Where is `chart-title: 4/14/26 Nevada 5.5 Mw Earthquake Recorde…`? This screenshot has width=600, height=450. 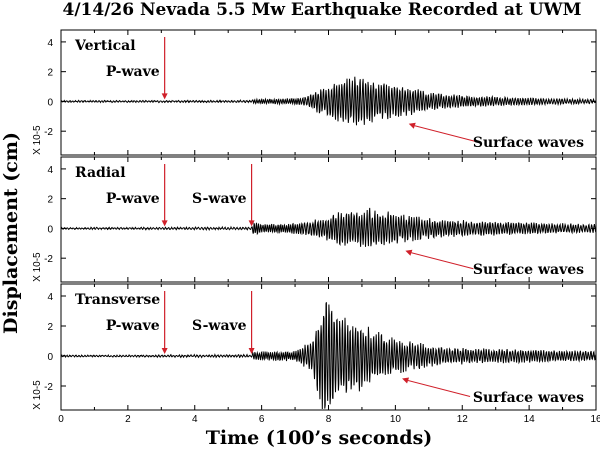
chart-title: 4/14/26 Nevada 5.5 Mw Earthquake Recorde… is located at coordinates (322, 10).